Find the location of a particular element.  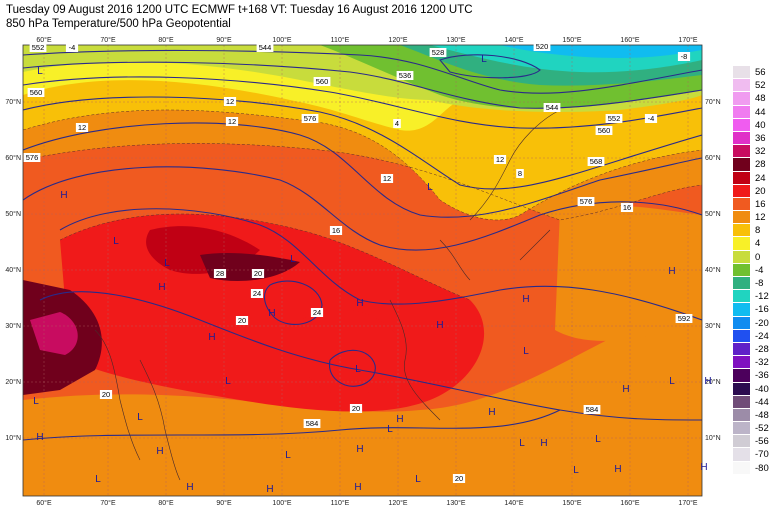

lon-label-bottom: 100°E is located at coordinates (281, 503).